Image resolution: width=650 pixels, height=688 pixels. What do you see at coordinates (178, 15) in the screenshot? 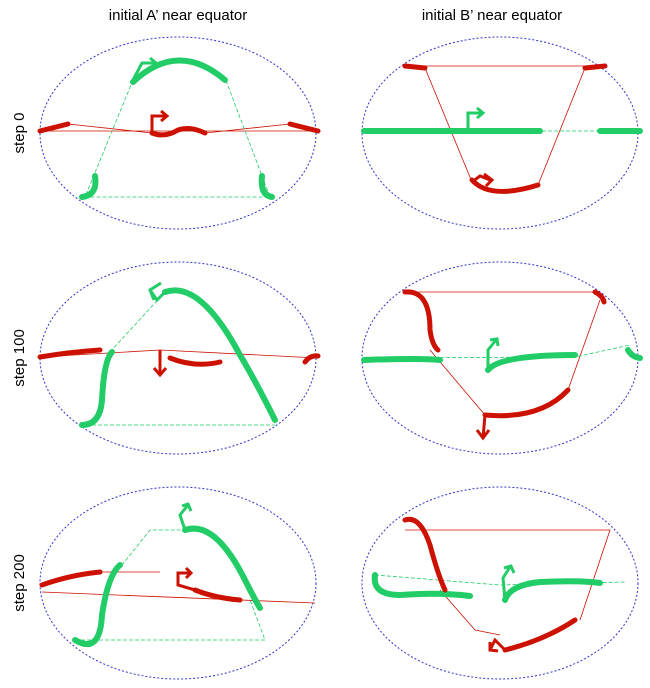
I see `column-title: initial A’ near equator` at bounding box center [178, 15].